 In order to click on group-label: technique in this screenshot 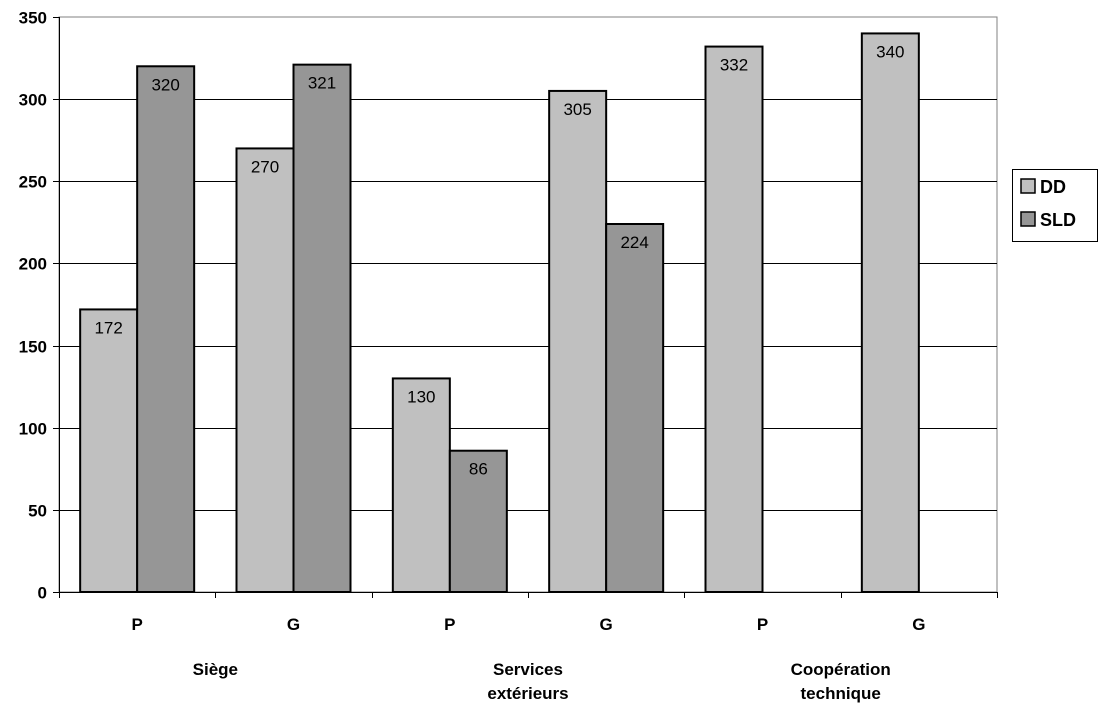, I will do `click(841, 693)`.